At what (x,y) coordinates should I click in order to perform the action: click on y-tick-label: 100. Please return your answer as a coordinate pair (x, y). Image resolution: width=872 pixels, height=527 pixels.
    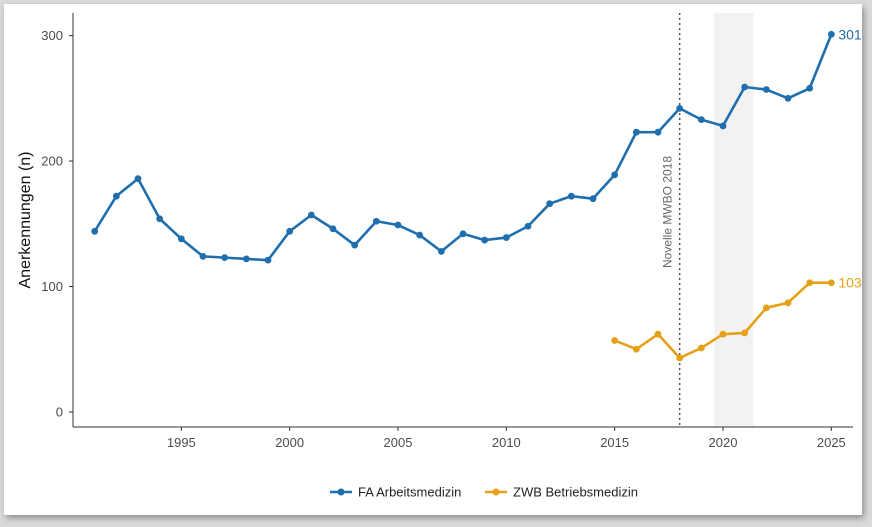
    Looking at the image, I should click on (52, 286).